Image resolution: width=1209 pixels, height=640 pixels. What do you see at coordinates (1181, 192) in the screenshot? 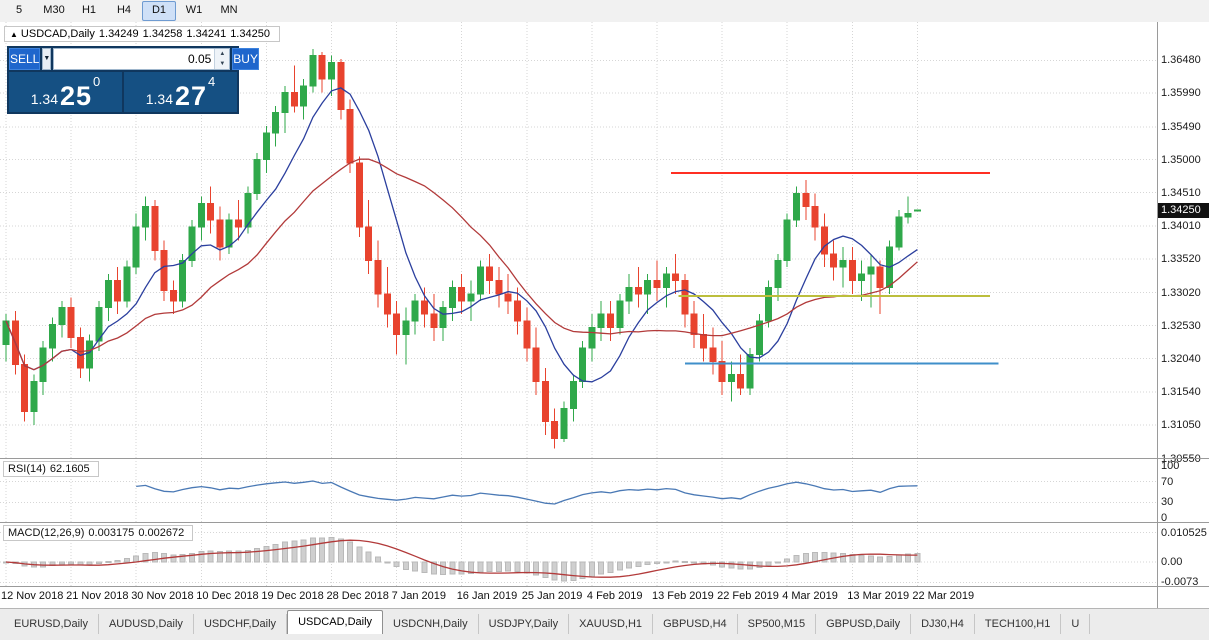
I see `price-axis-label: 1.34510` at bounding box center [1181, 192].